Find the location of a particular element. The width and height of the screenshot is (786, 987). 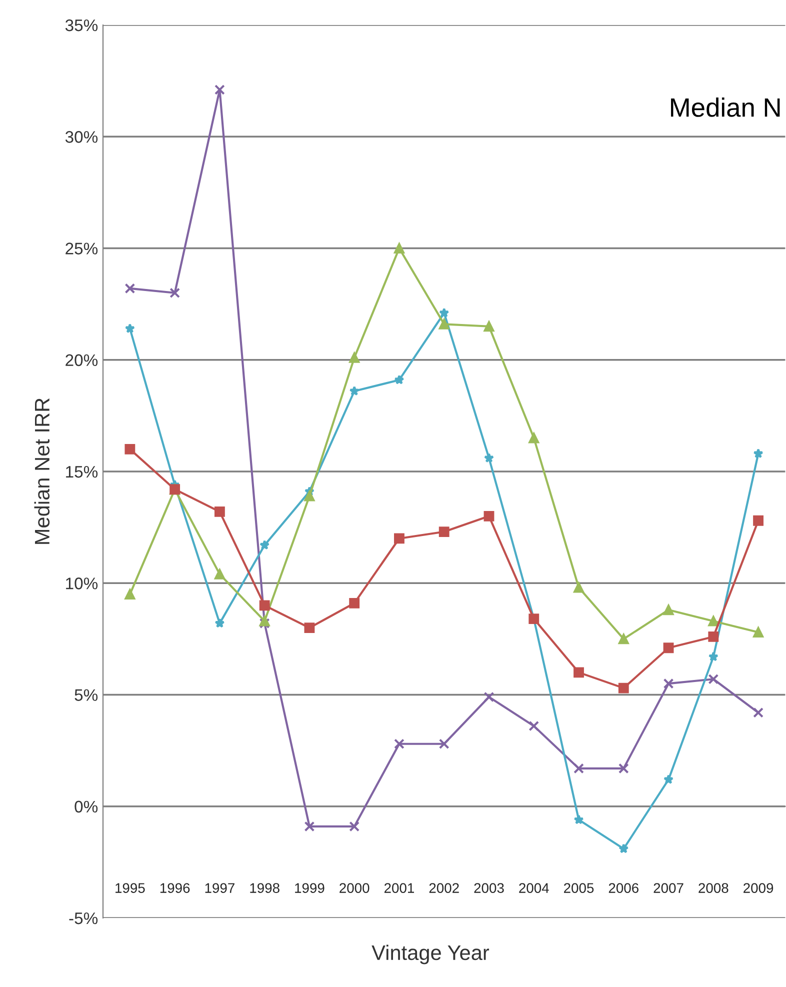

y-tick-label: 0% is located at coordinates (86, 806).